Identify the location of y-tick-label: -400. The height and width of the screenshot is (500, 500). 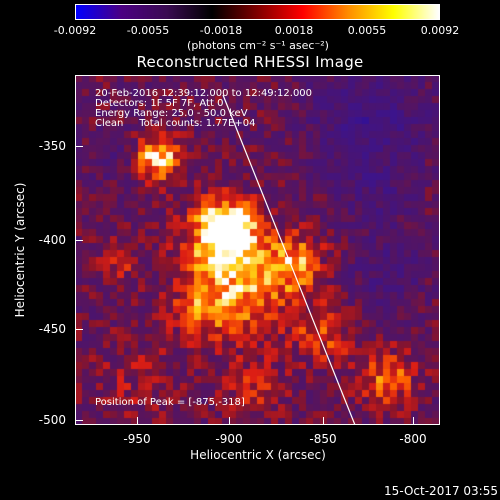
(52, 240).